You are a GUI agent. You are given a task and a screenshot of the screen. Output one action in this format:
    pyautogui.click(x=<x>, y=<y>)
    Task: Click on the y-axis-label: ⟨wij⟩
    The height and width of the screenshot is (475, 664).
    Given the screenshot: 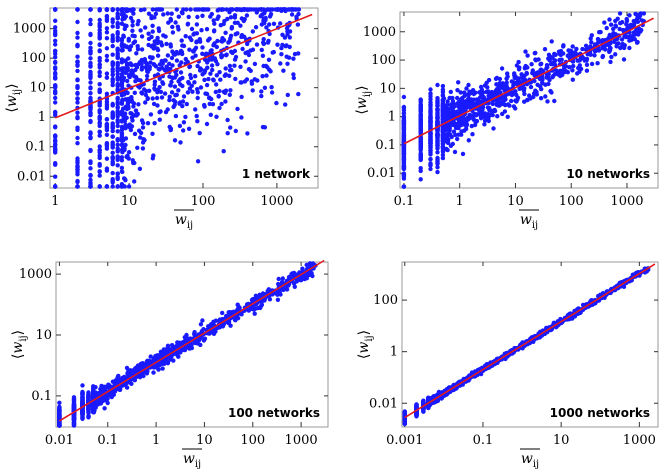 What is the action you would take?
    pyautogui.click(x=363, y=99)
    